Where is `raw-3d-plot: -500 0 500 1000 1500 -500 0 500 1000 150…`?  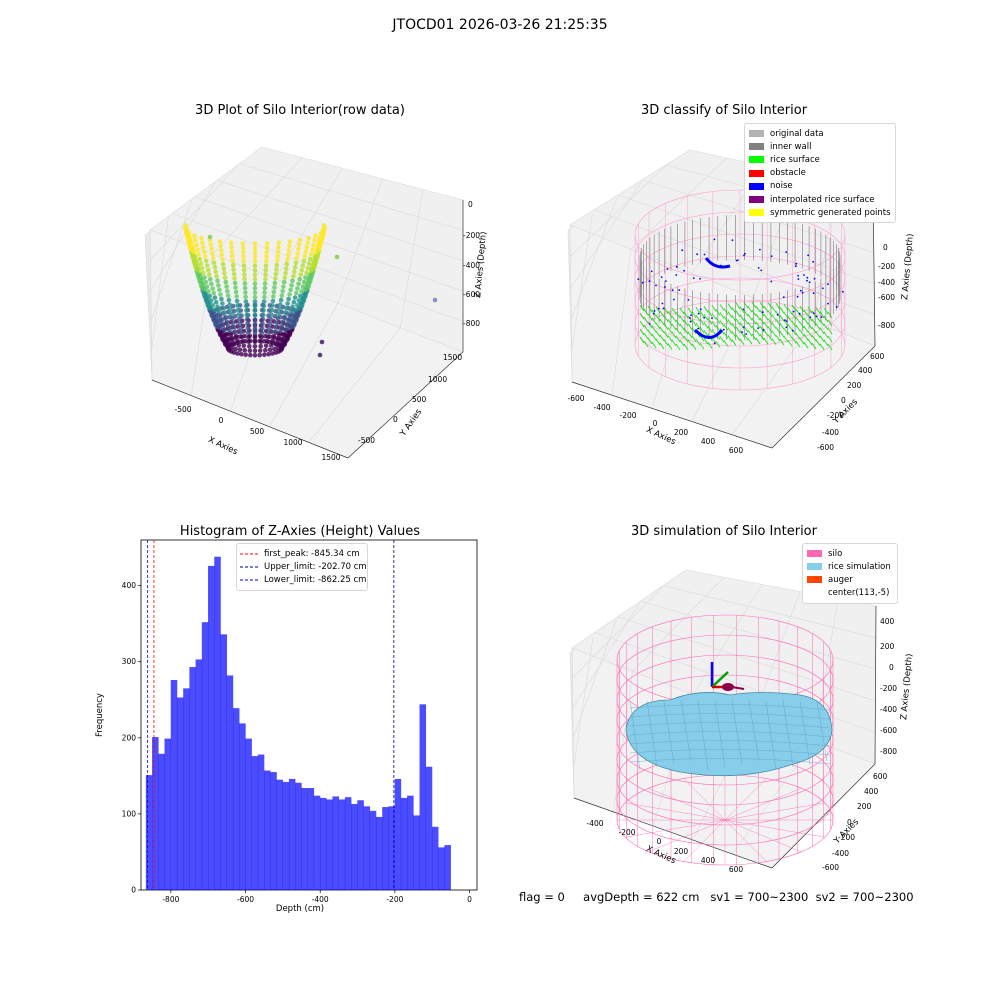 raw-3d-plot: -500 0 500 1000 1500 -500 0 500 1000 150… is located at coordinates (310, 300).